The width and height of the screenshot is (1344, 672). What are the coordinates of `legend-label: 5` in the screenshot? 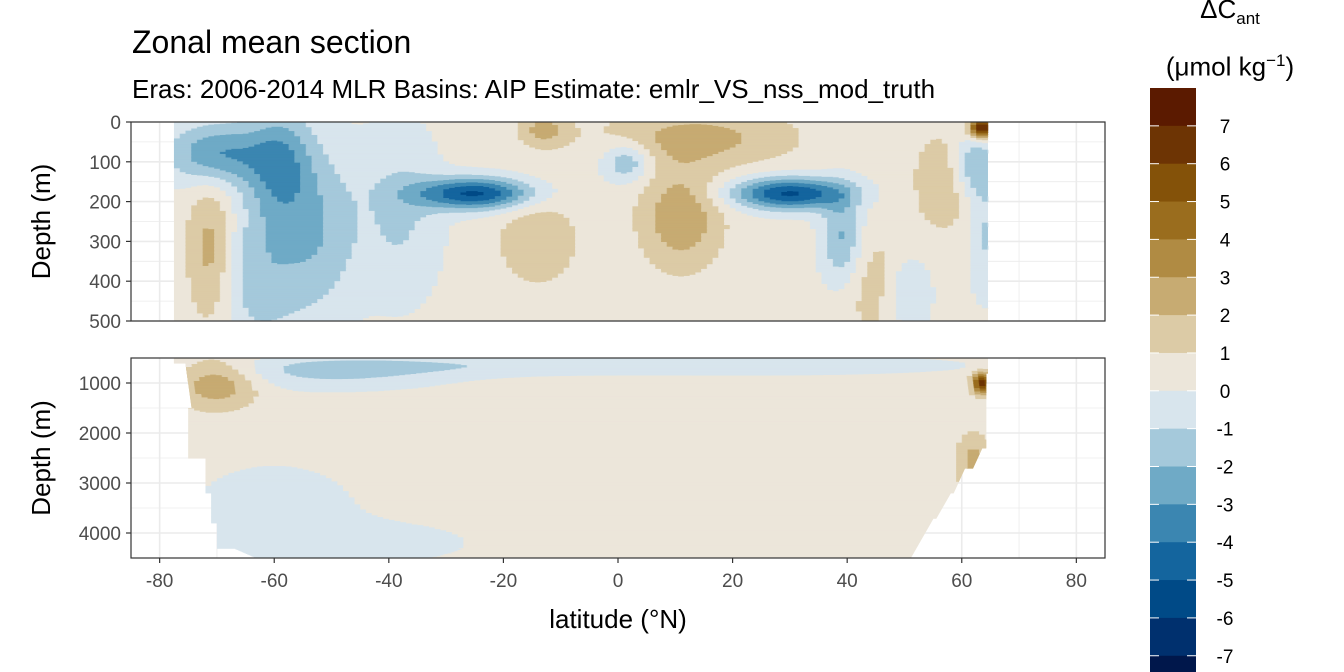 It's located at (1225, 203).